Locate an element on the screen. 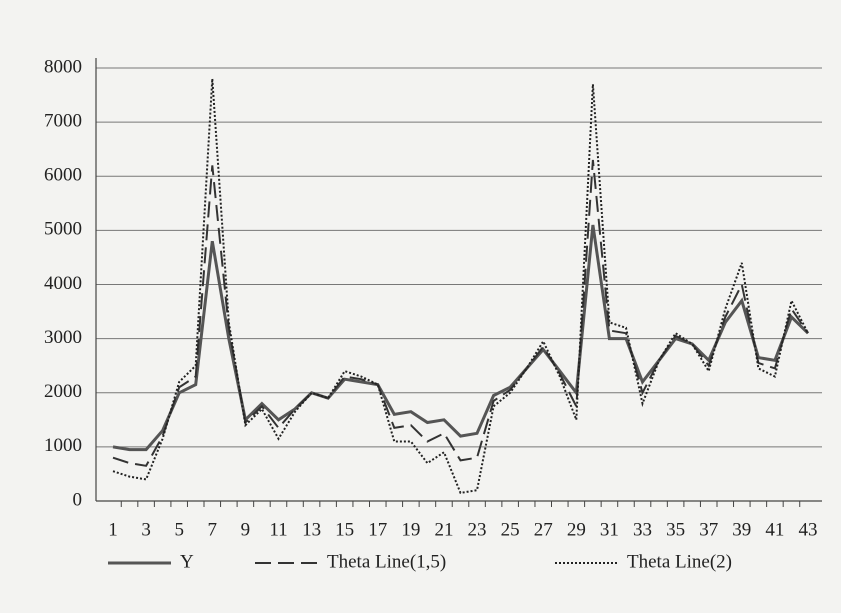 This screenshot has height=613, width=841. legend-label: Y is located at coordinates (187, 561).